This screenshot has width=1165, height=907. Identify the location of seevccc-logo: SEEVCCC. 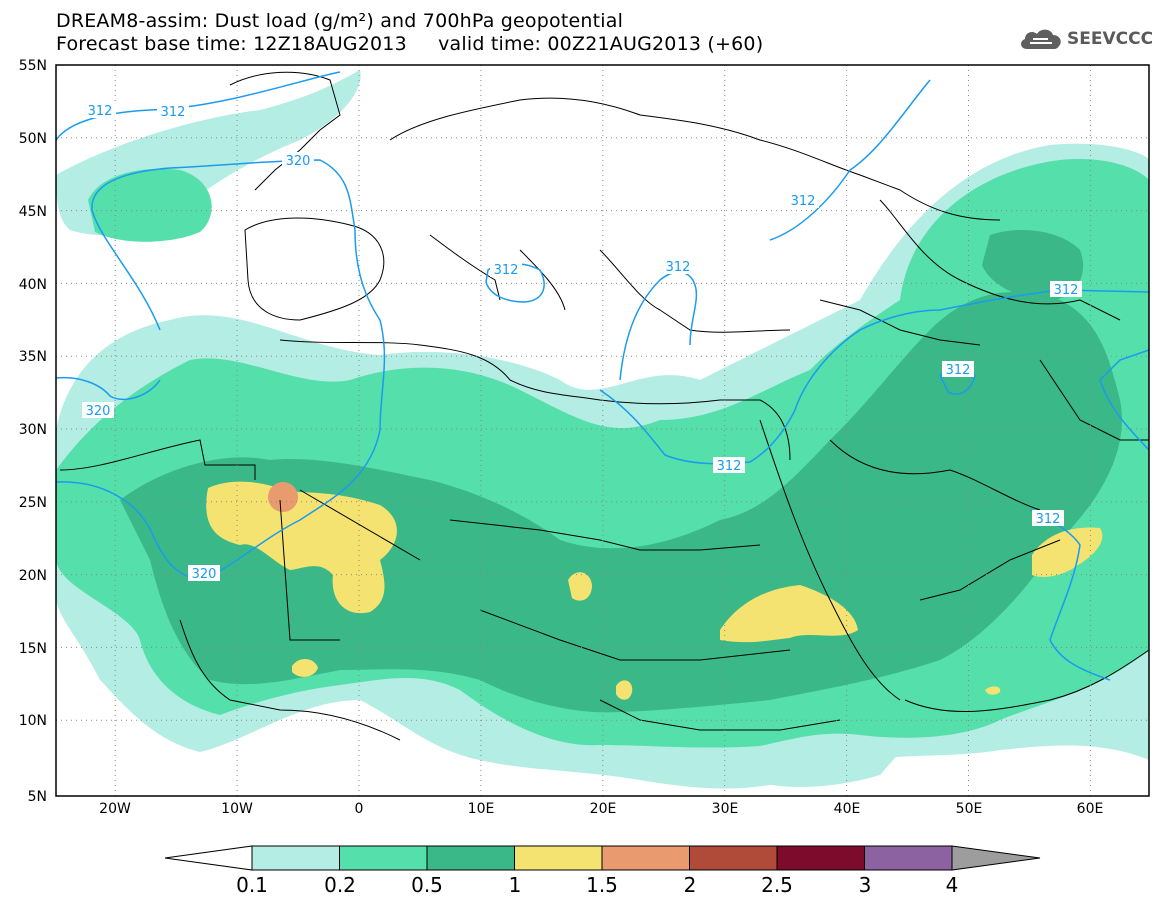
(1085, 39).